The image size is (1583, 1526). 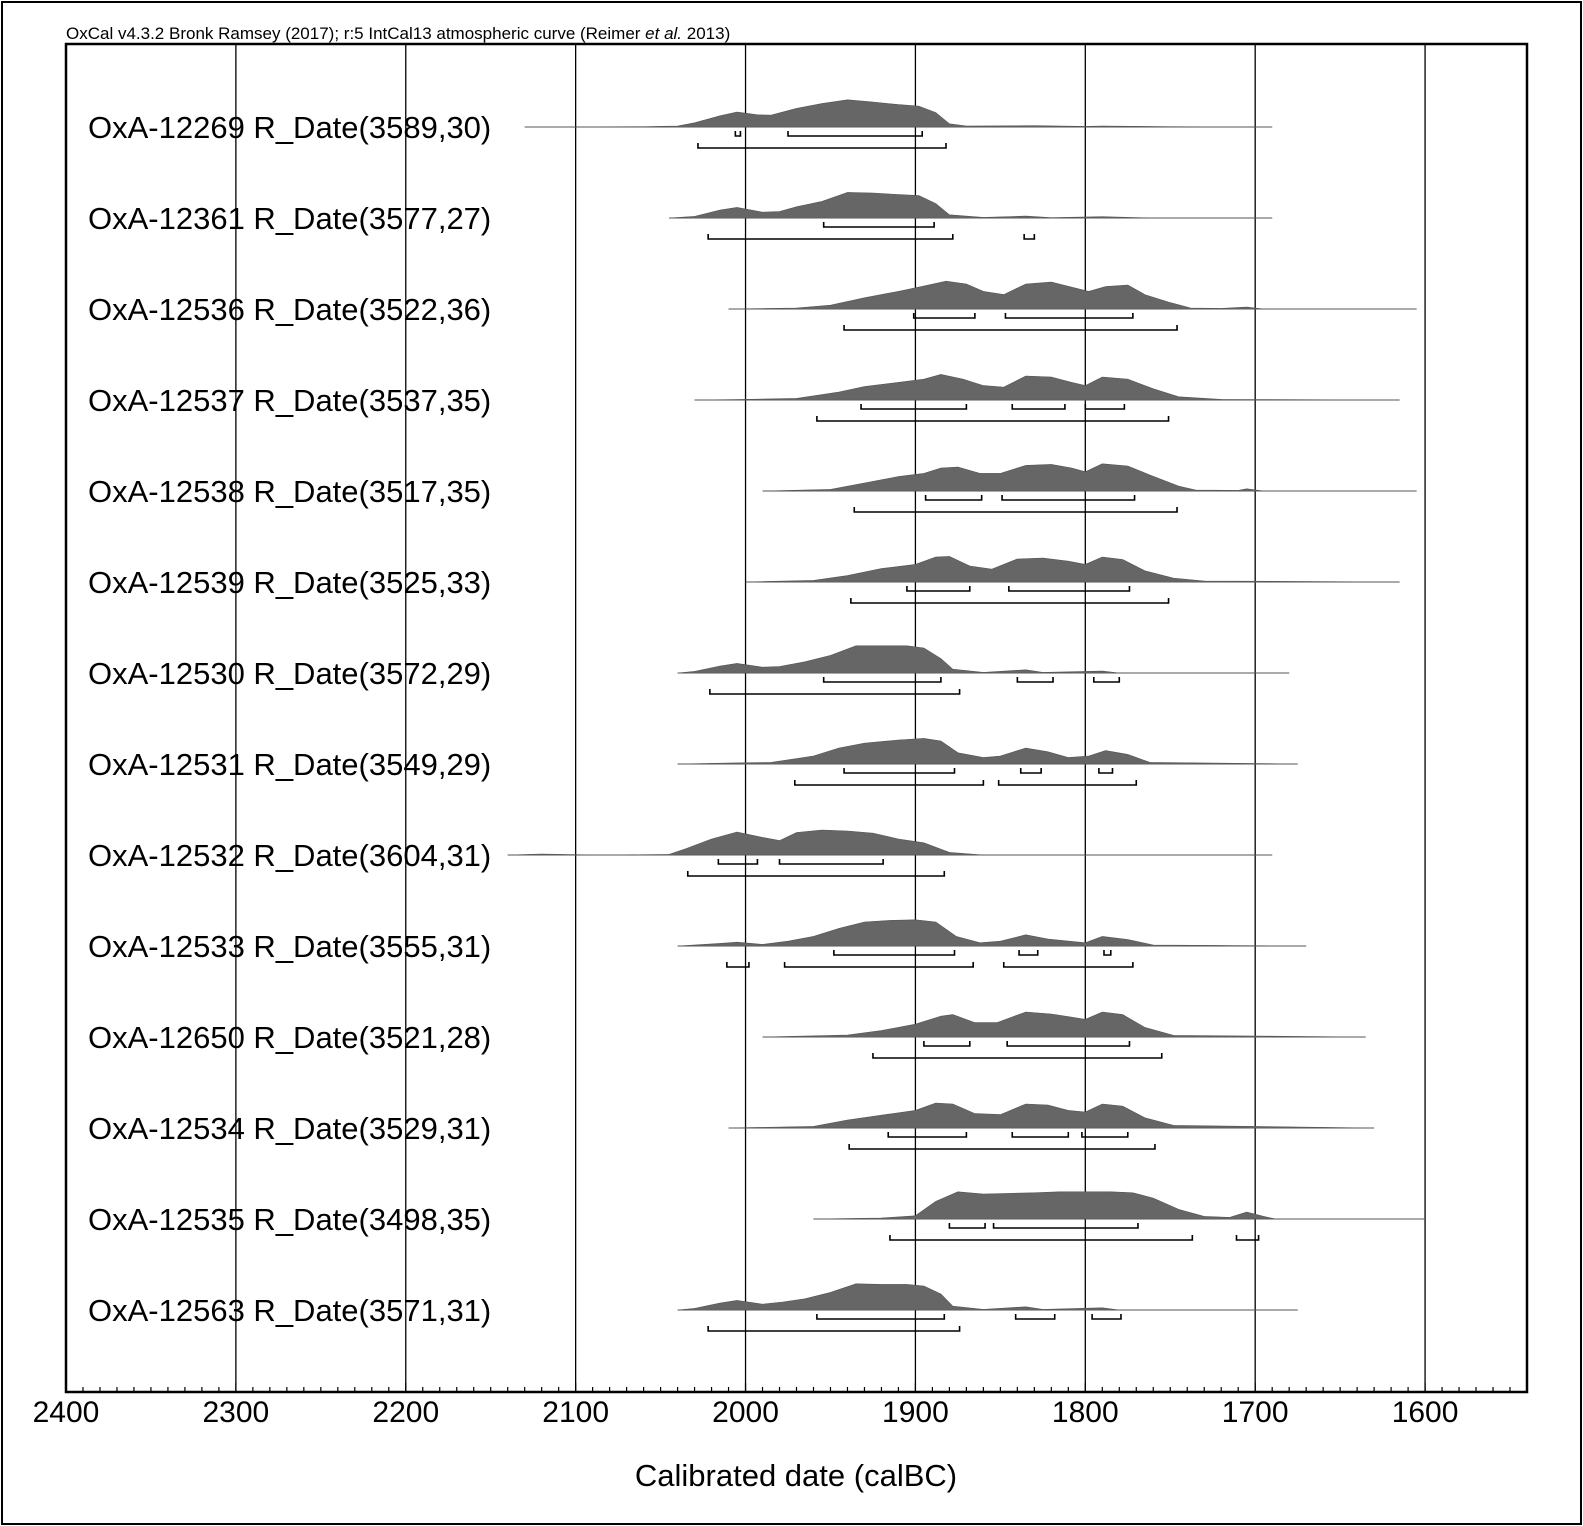 I want to click on series-row: OxA-12361 R_Date(3577,27), so click(x=680, y=216).